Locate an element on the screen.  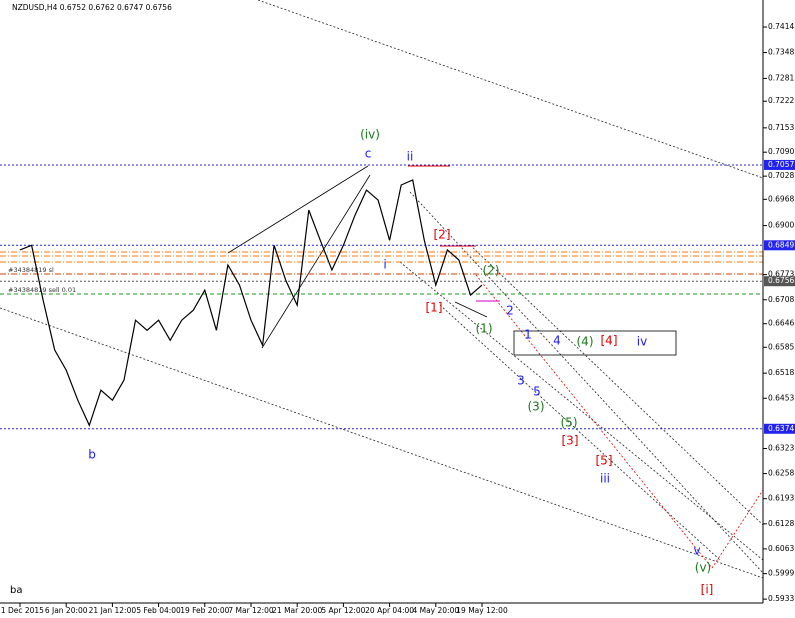
y-tick-label: 0.6453 is located at coordinates (781, 397).